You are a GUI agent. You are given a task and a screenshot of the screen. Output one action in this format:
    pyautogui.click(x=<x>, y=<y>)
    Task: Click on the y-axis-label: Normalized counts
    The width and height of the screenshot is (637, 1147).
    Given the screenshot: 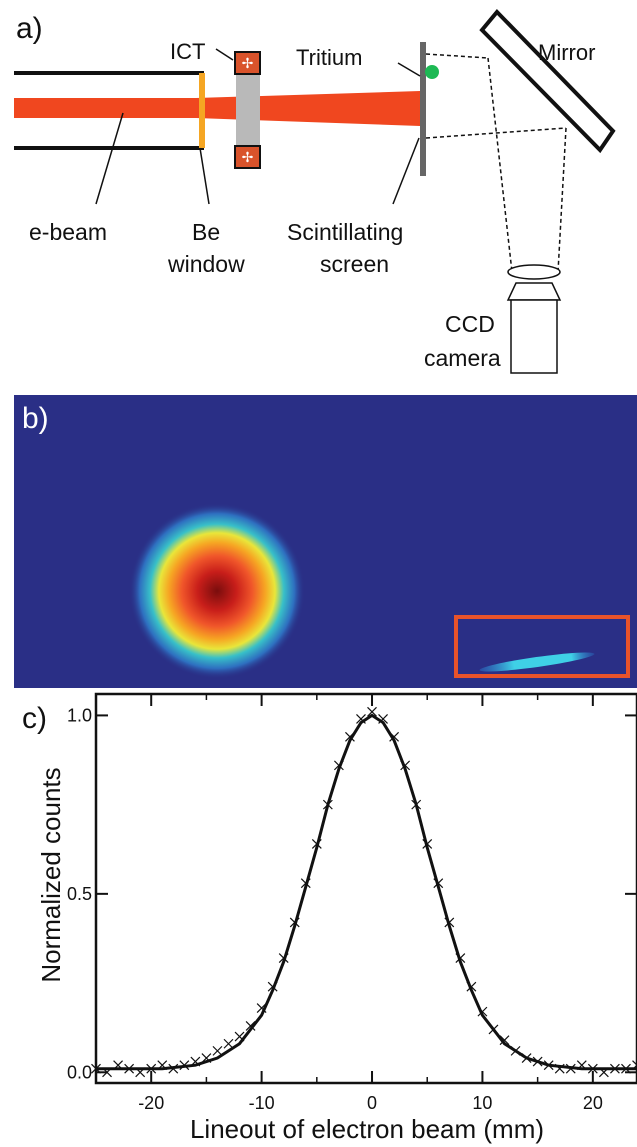 What is the action you would take?
    pyautogui.click(x=51, y=874)
    